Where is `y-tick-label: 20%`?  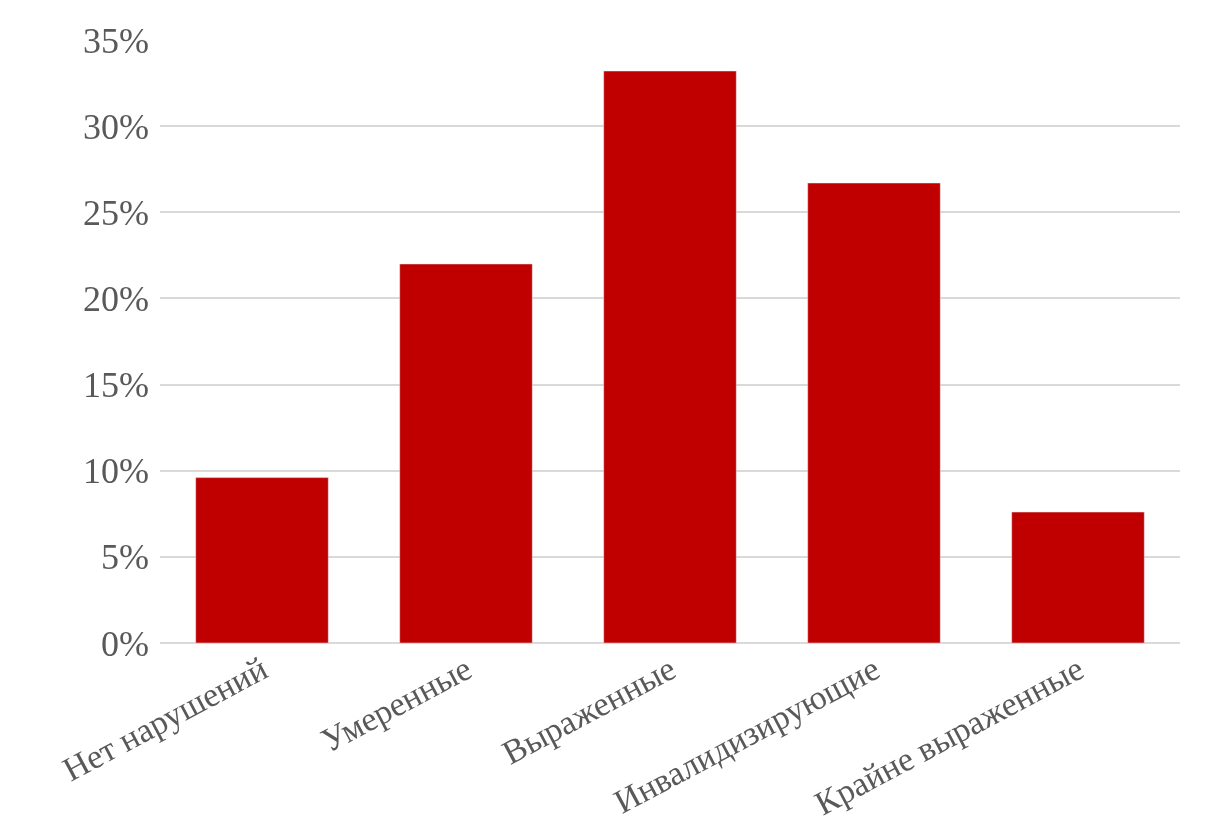 y-tick-label: 20% is located at coordinates (116, 299).